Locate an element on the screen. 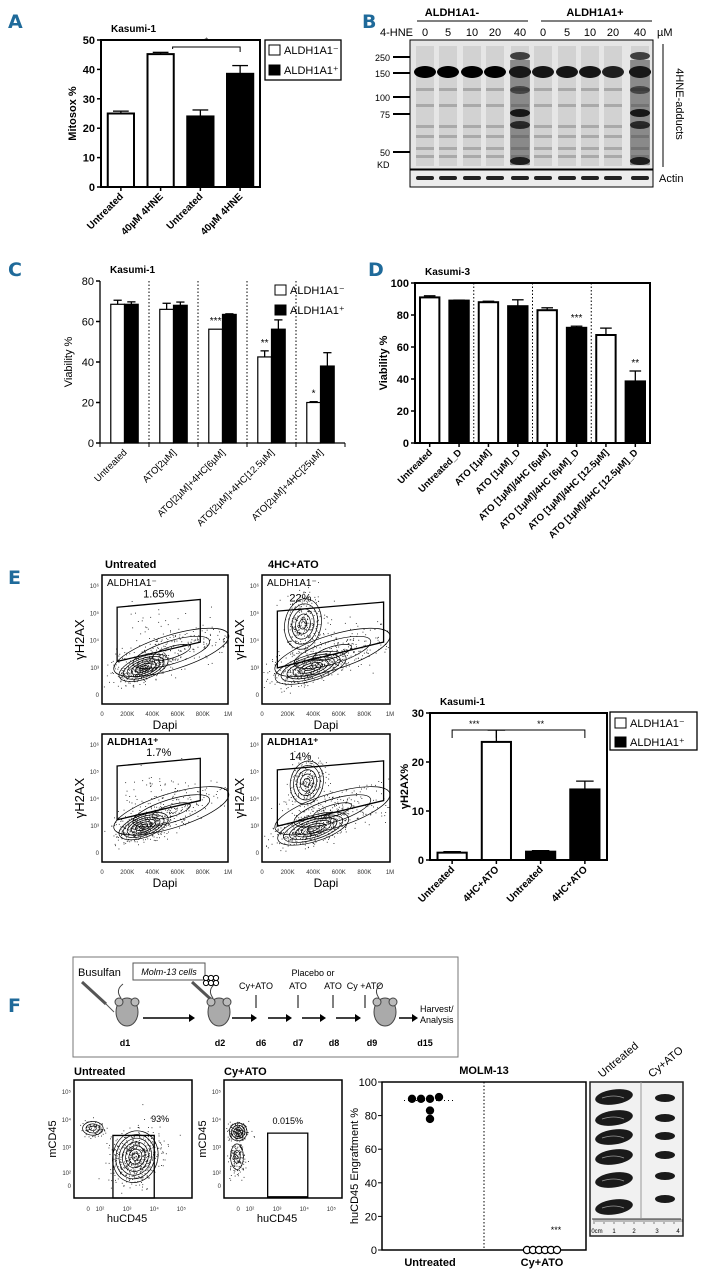 The height and width of the screenshot is (1280, 707). y-axis-label: γH2AX is located at coordinates (239, 639).